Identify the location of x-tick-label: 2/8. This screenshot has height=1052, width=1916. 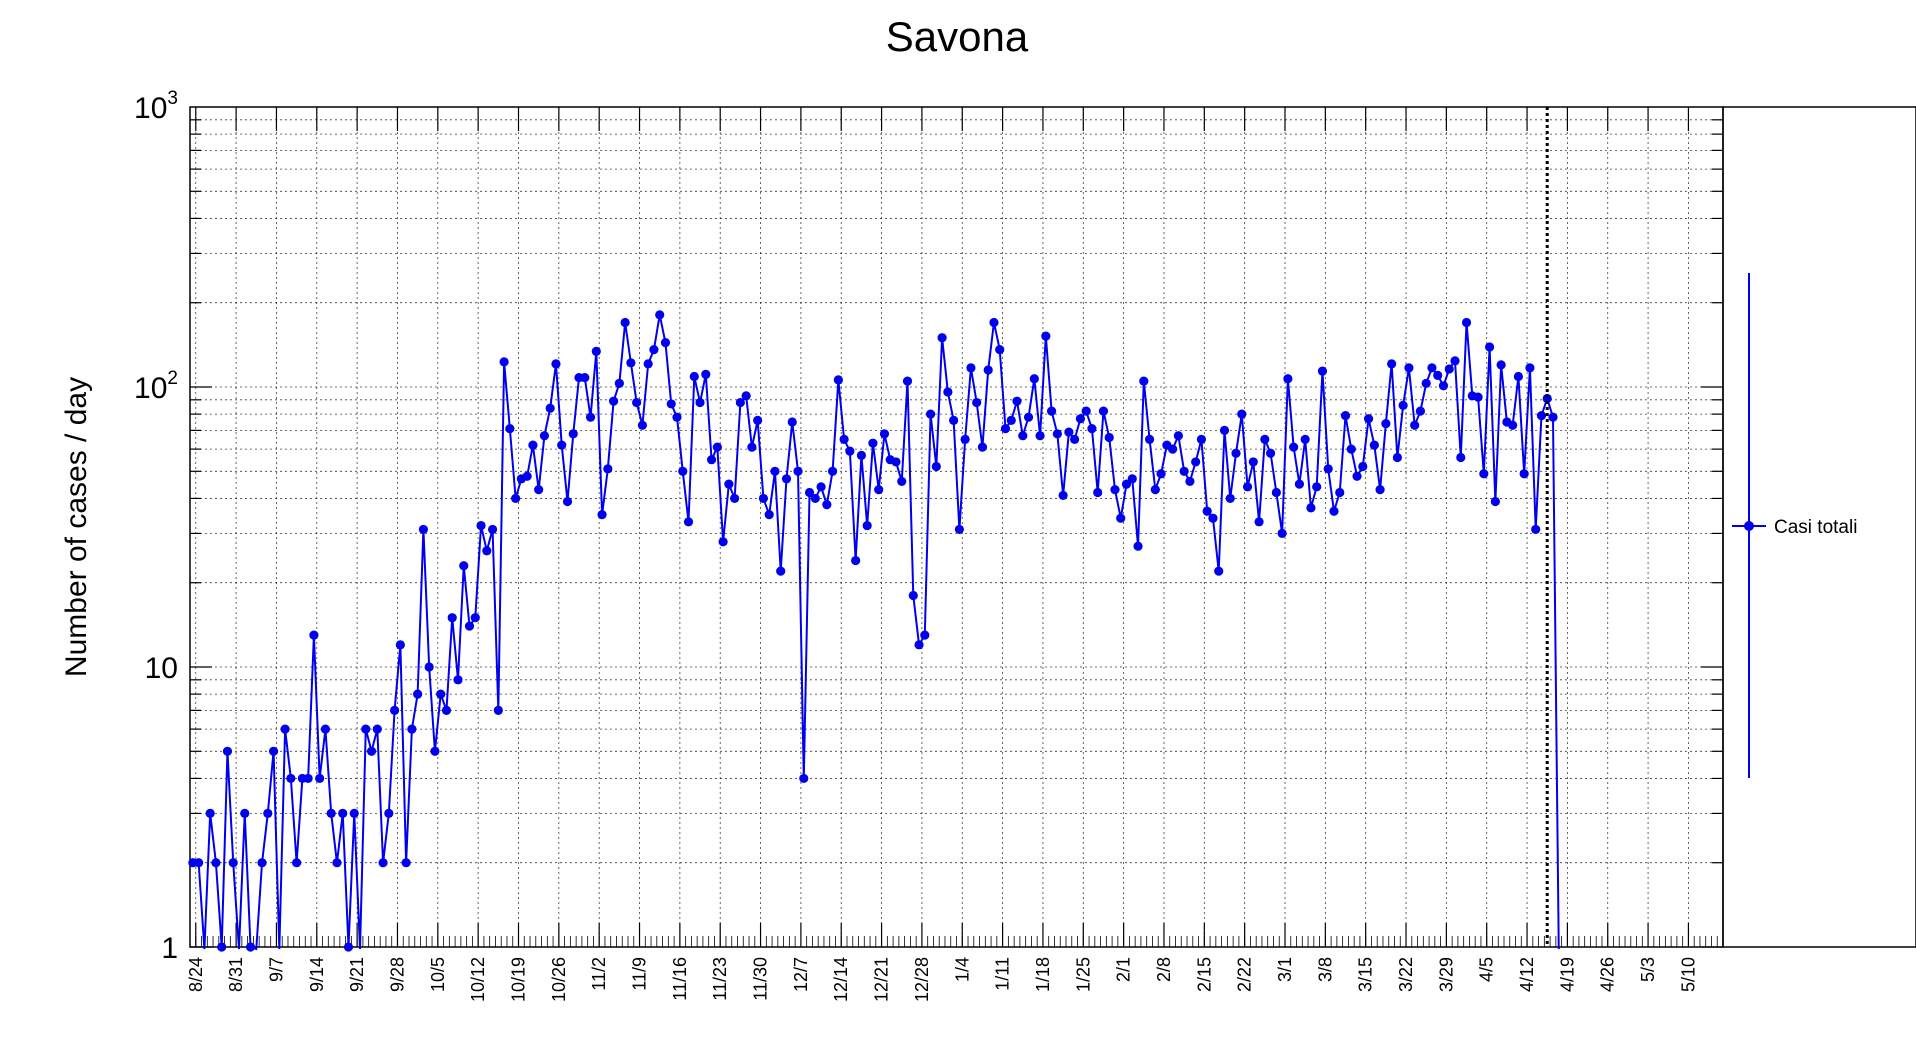
(1164, 969).